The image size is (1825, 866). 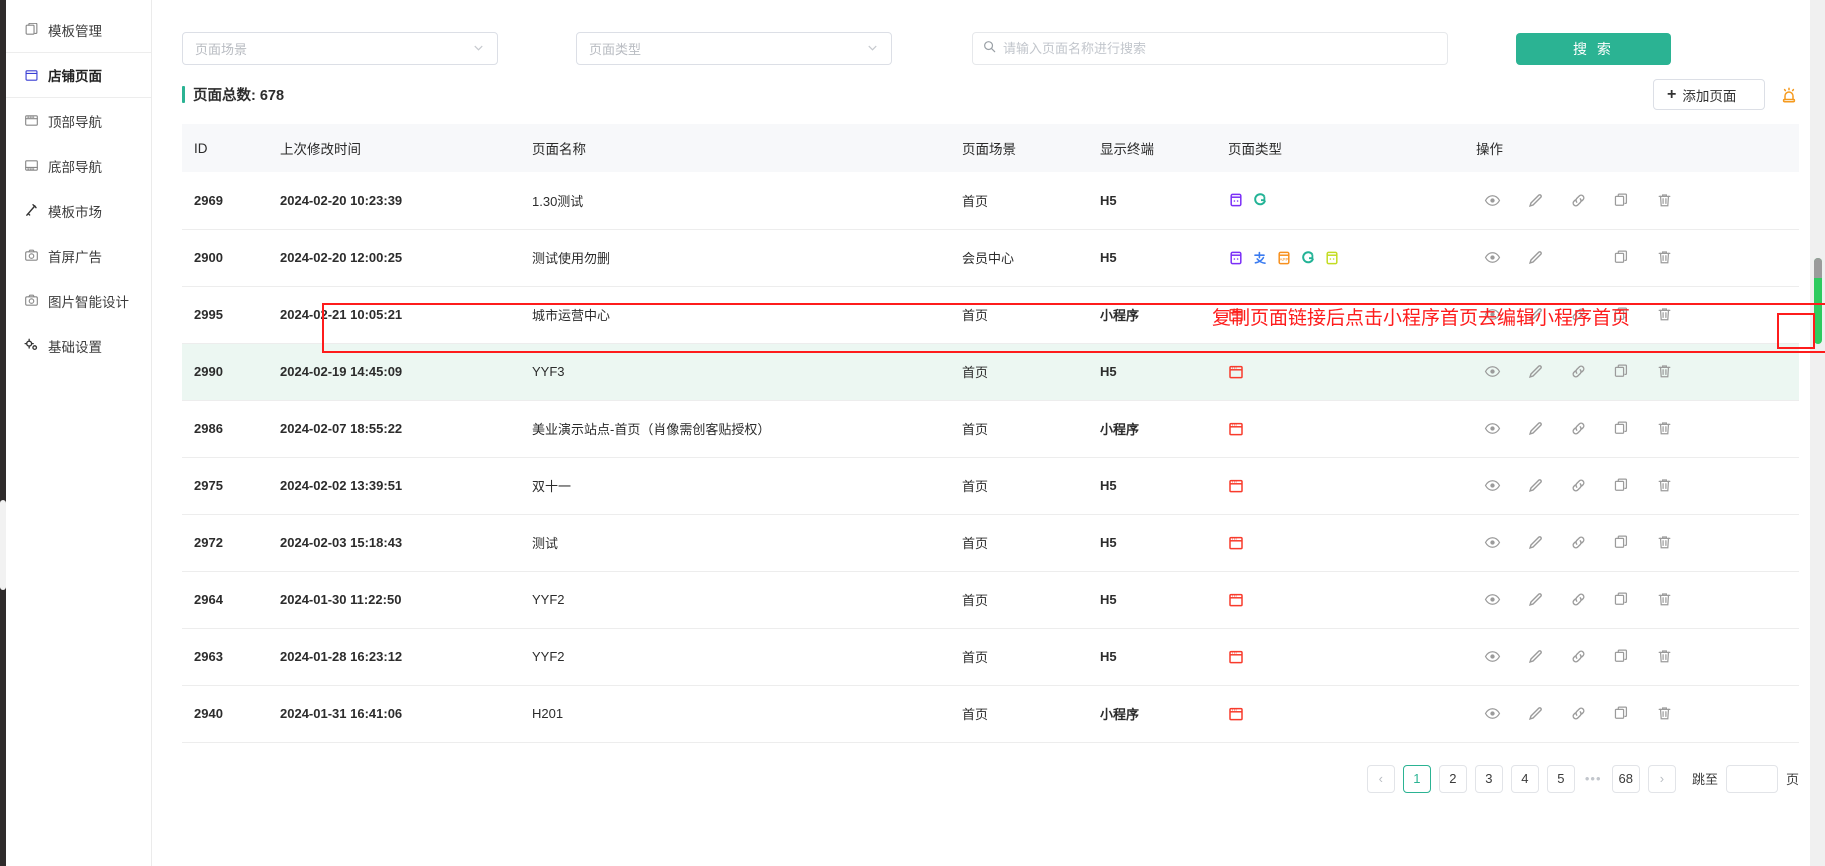 I want to click on table-row: 2972 2024-02-03 15:18:43 测试 首页 H5, so click(x=990, y=543).